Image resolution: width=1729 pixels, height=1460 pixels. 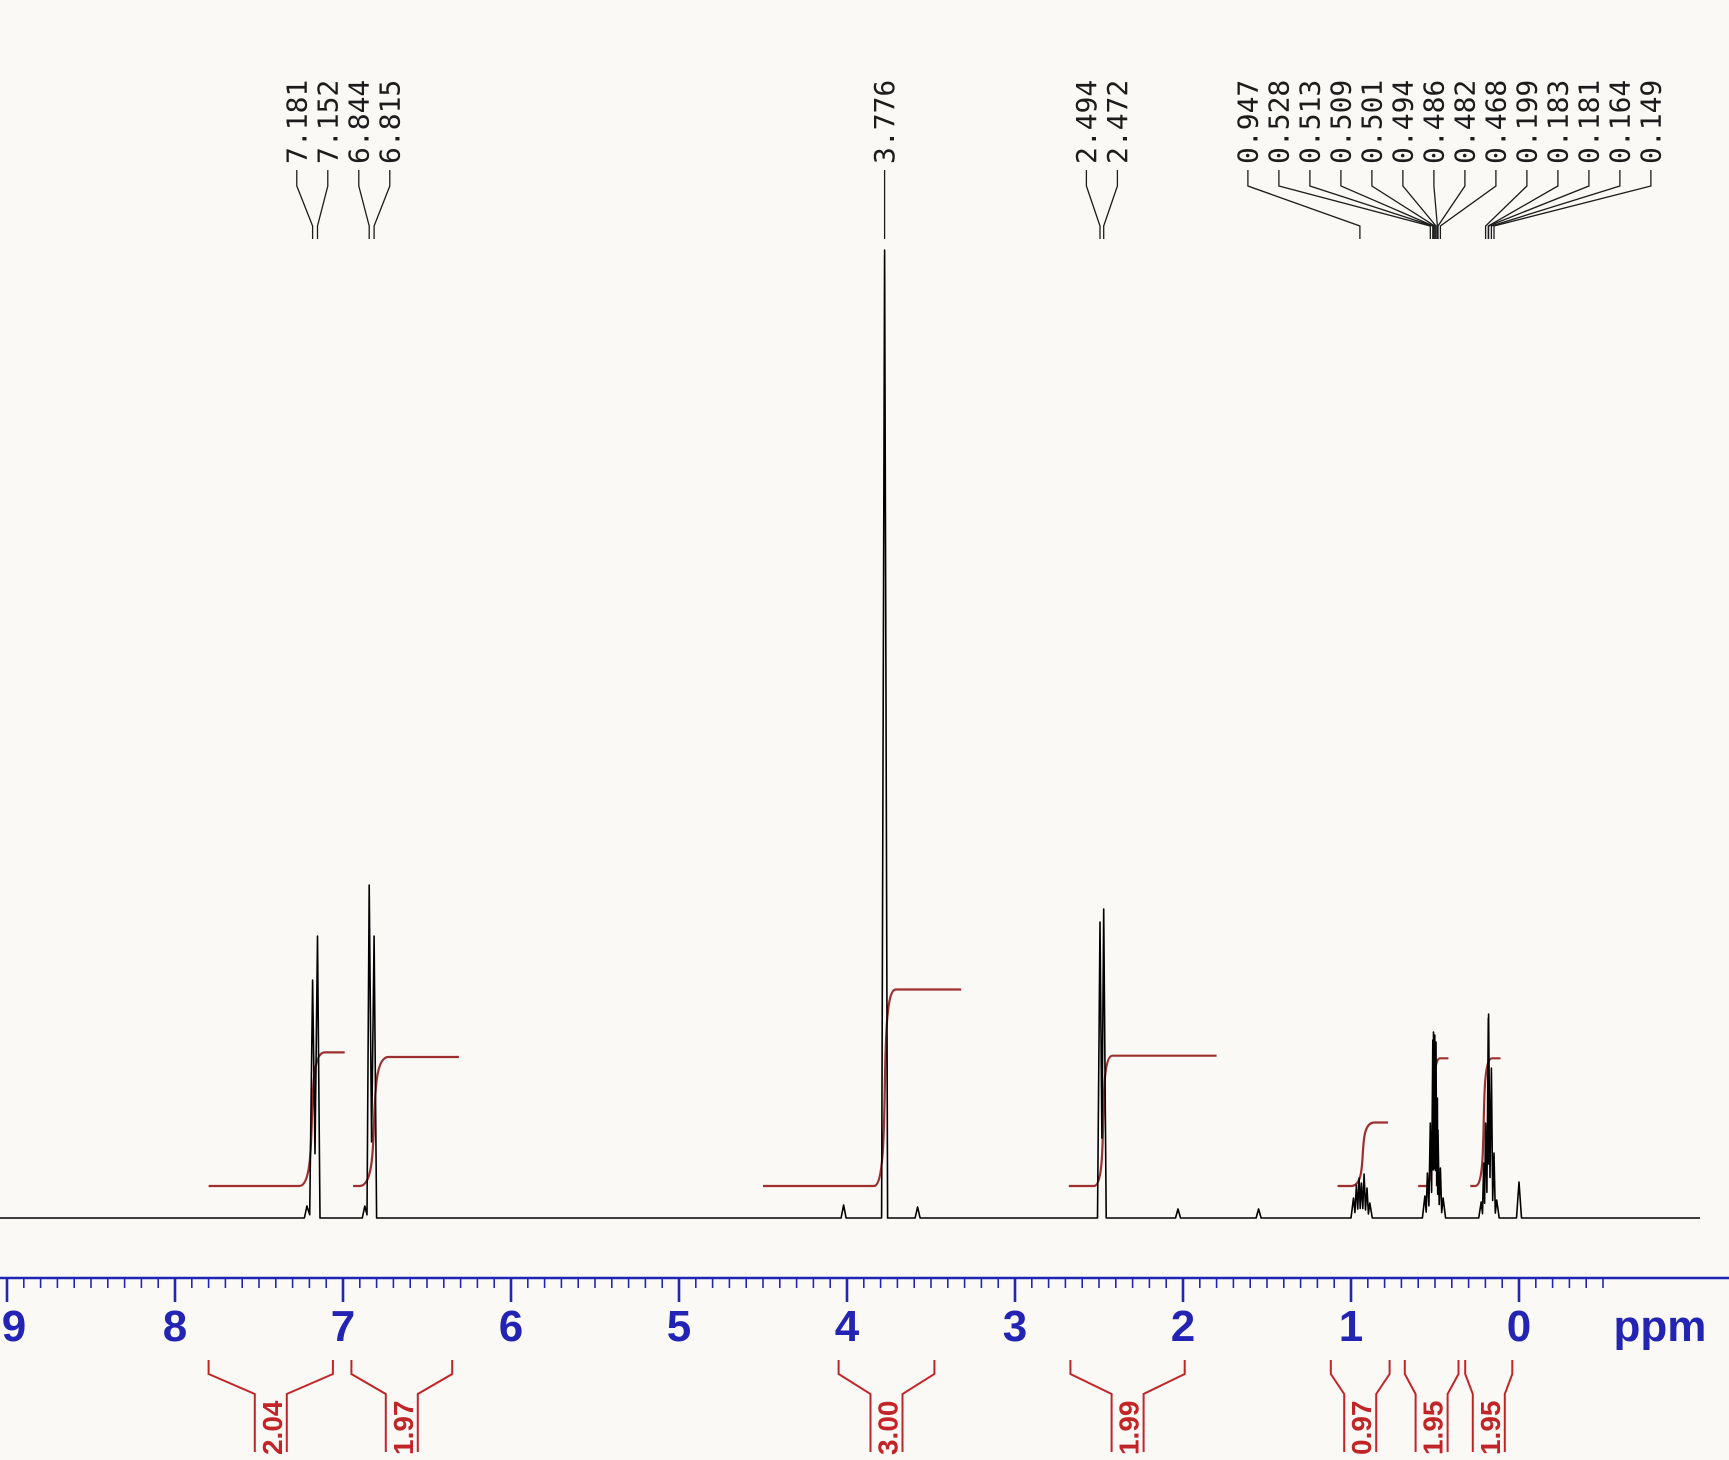 I want to click on integration-value: 1.97, so click(x=403, y=1428).